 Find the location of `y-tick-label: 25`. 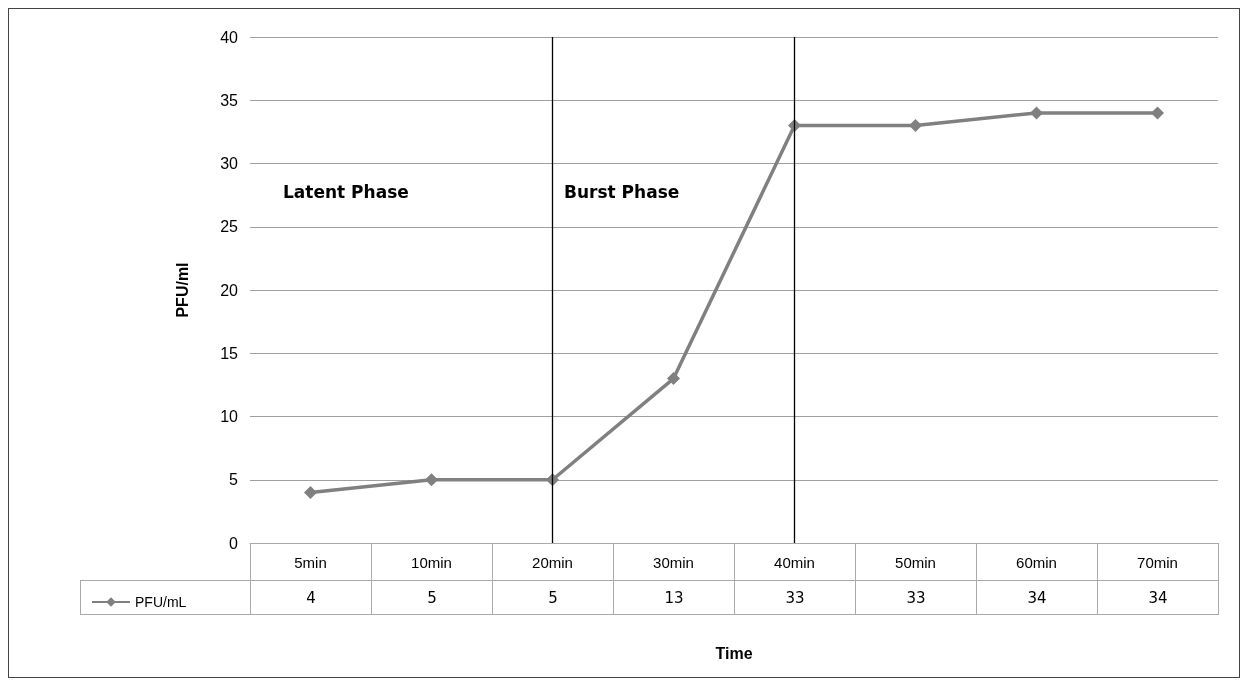

y-tick-label: 25 is located at coordinates (229, 227).